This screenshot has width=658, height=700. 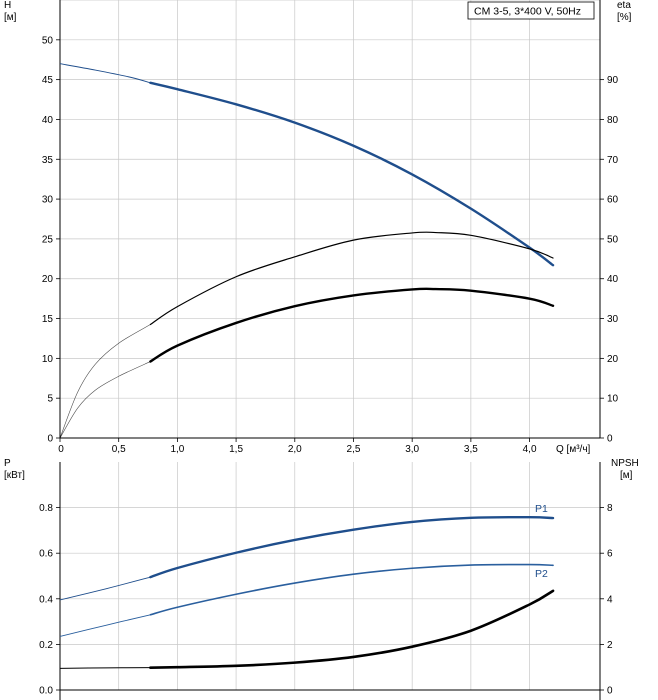 I want to click on y-right-tick-label: 70, so click(x=613, y=160).